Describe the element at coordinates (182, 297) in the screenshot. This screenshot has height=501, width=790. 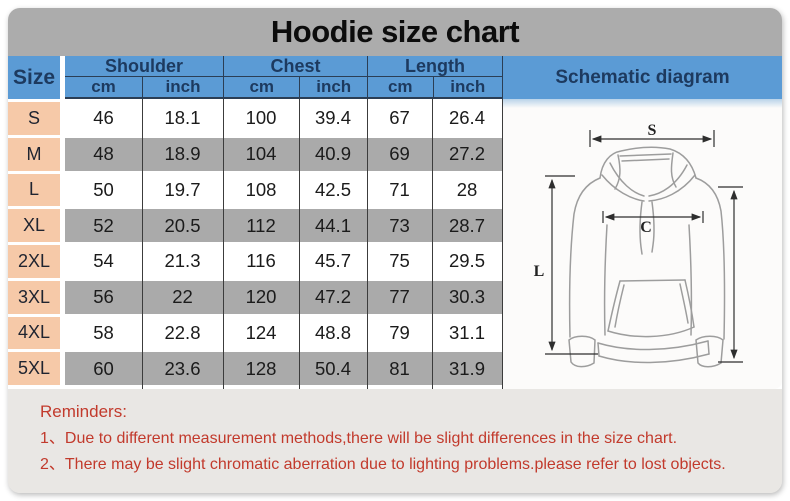
I see `table-cell: 22` at that location.